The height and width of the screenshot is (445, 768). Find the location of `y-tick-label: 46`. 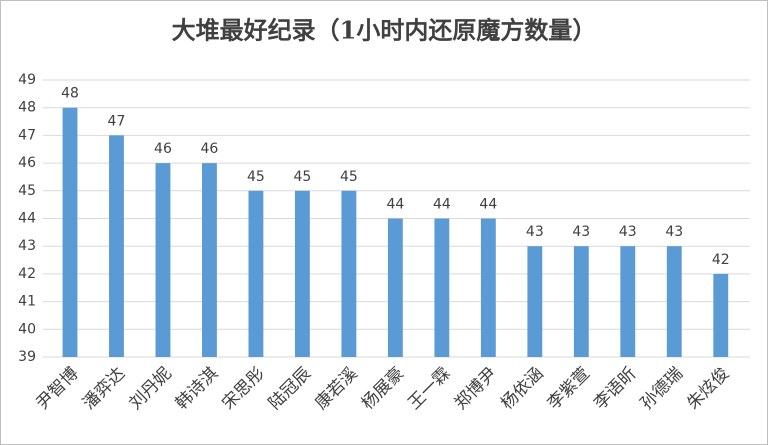

y-tick-label: 46 is located at coordinates (27, 163).